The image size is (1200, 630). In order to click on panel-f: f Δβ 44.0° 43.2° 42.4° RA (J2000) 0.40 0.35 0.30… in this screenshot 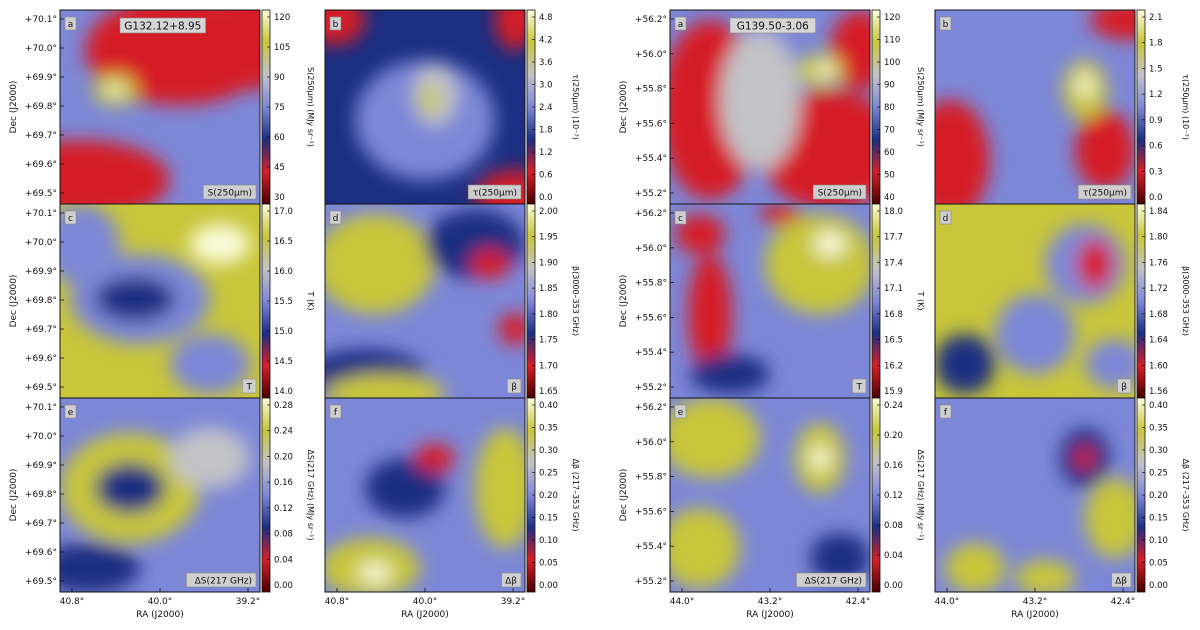, I will do `click(1062, 508)`.